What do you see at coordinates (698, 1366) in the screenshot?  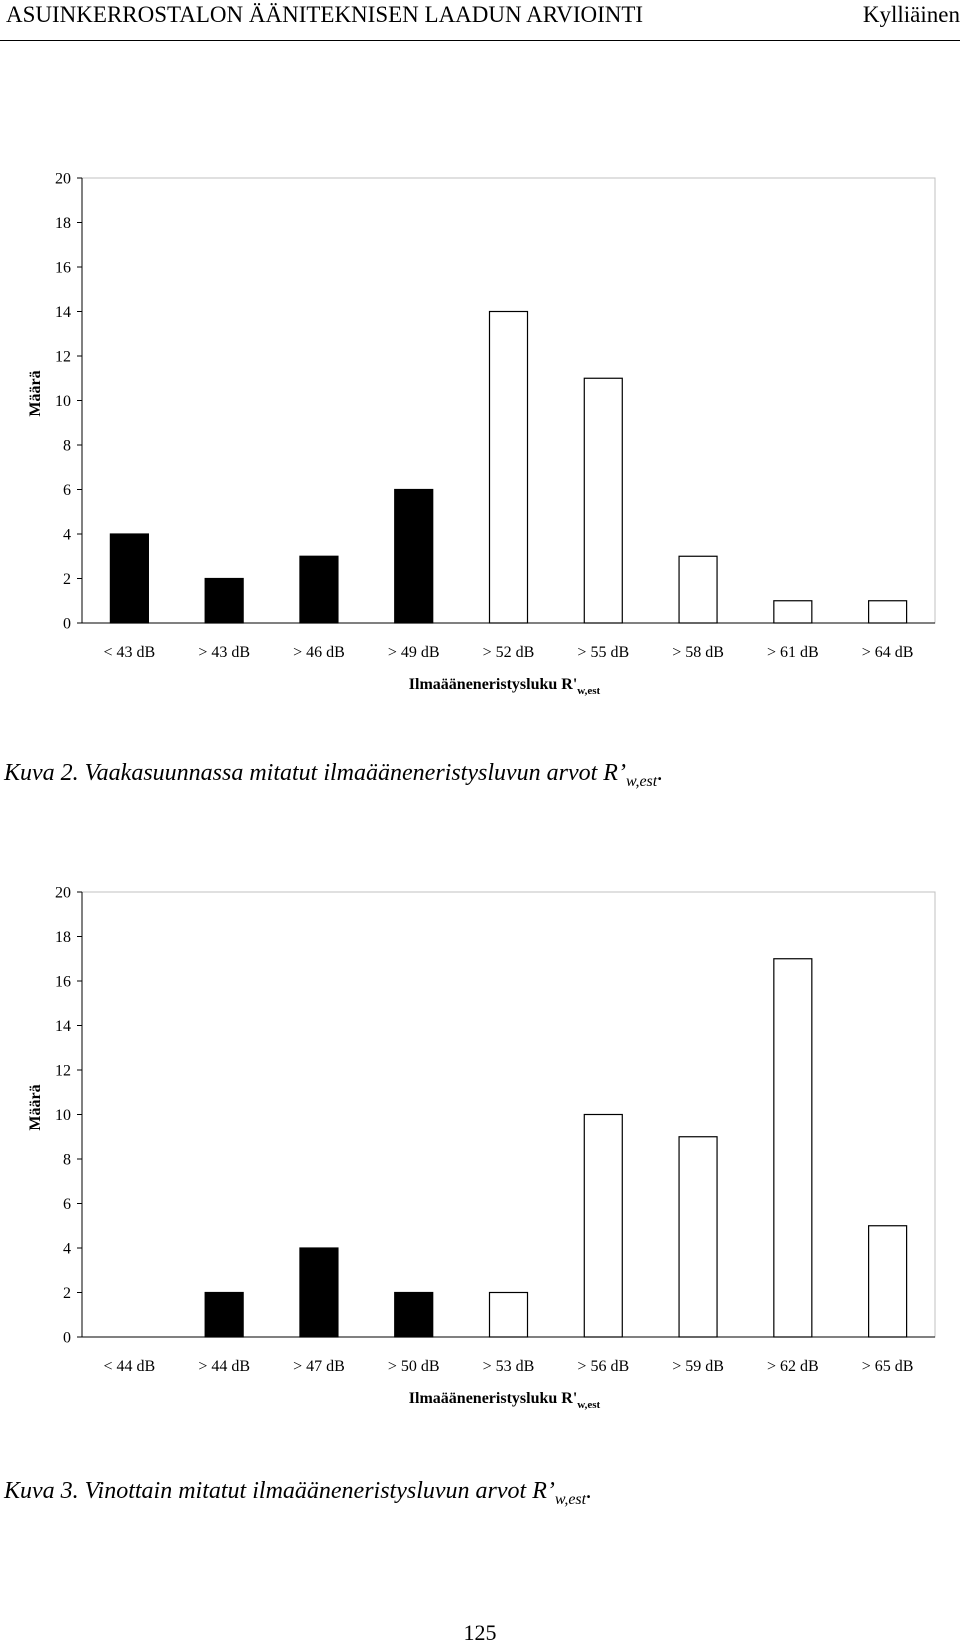 I see `x-tick-label: > 59 dB` at bounding box center [698, 1366].